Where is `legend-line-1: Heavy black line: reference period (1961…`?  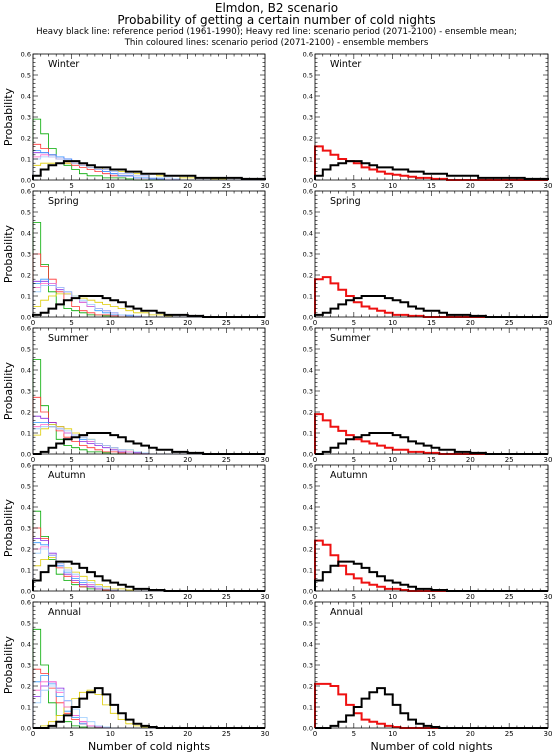
legend-line-1: Heavy black line: reference period (1961… is located at coordinates (276, 32).